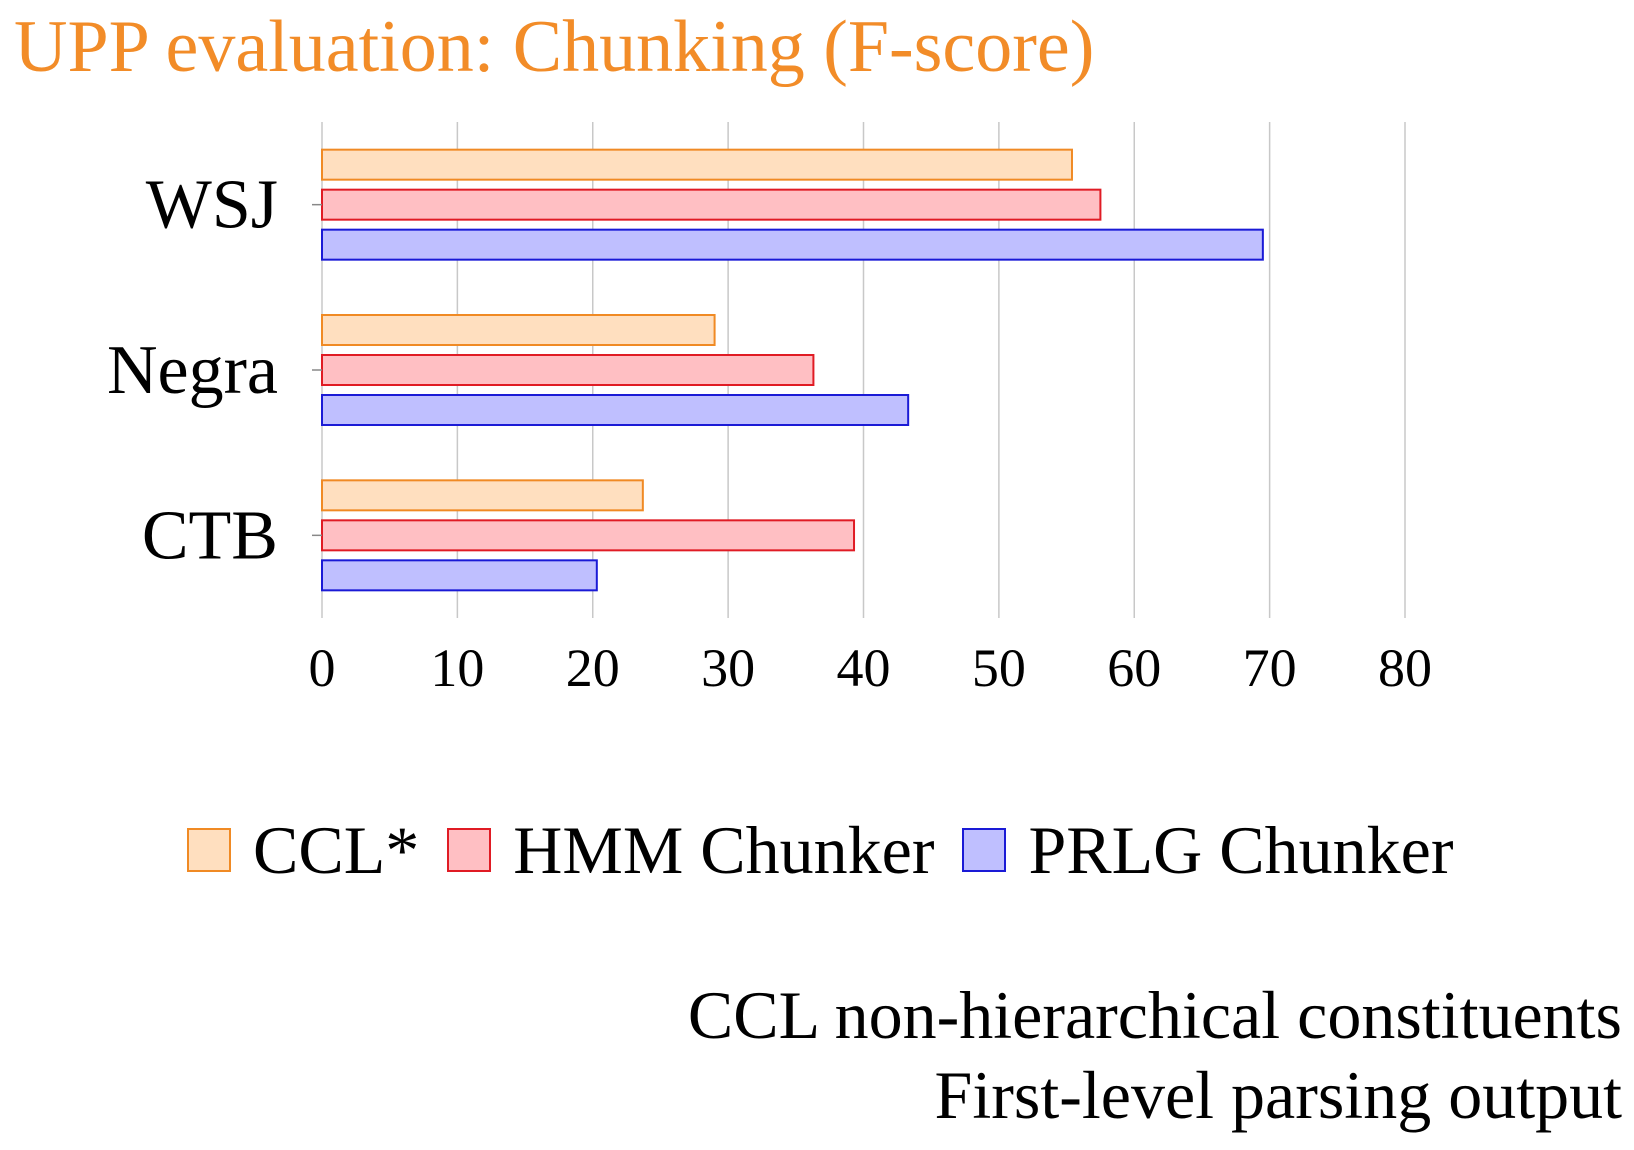  Describe the element at coordinates (1278, 1095) in the screenshot. I see `note-line-2: First-level parsing output` at that location.